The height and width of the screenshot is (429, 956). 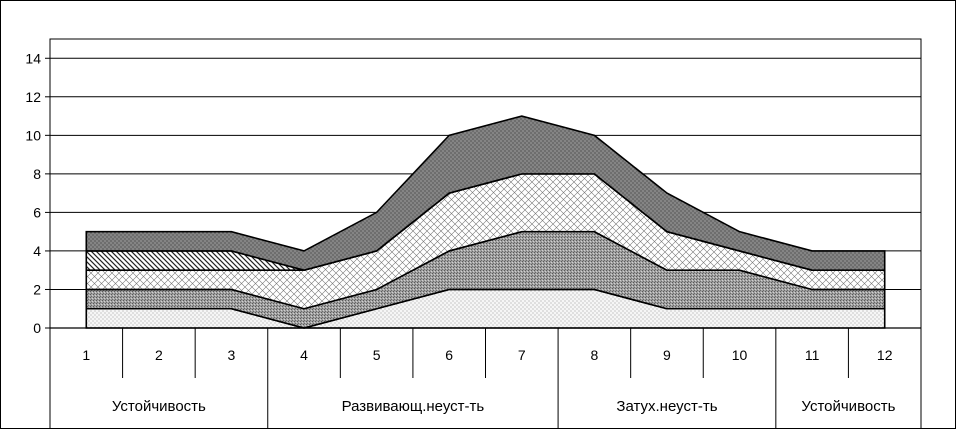 I want to click on x-tick-label: 6, so click(x=449, y=355).